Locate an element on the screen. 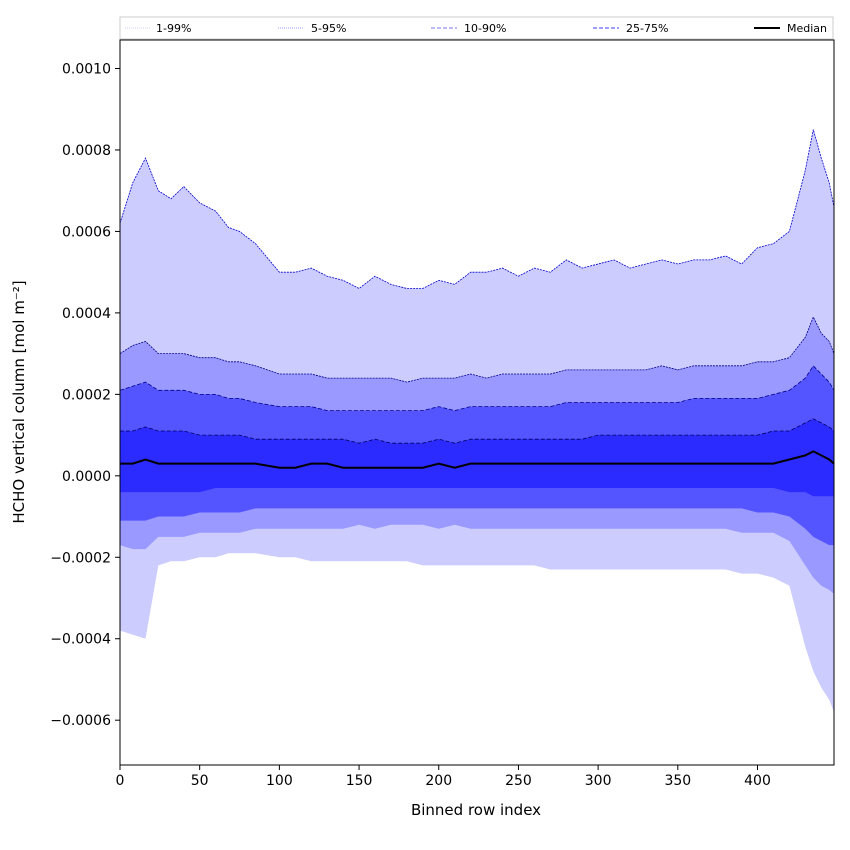  line-75pct is located at coordinates (477, 431).